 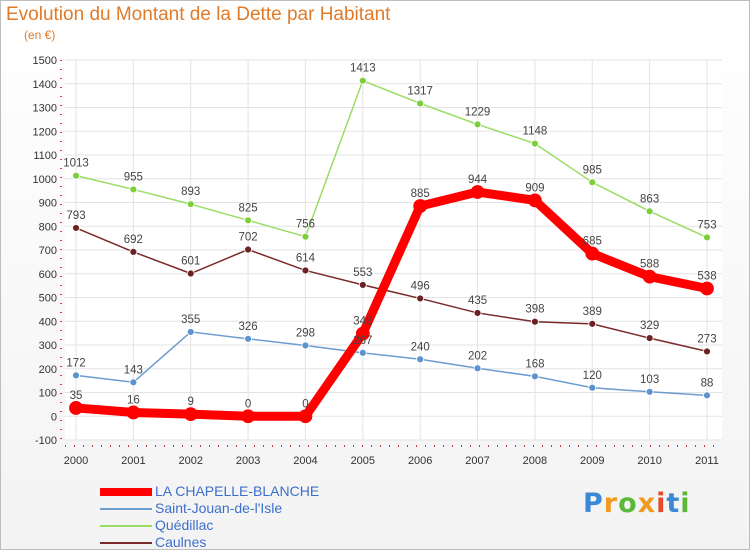 I want to click on y-tick-label: 600, so click(x=48, y=275).